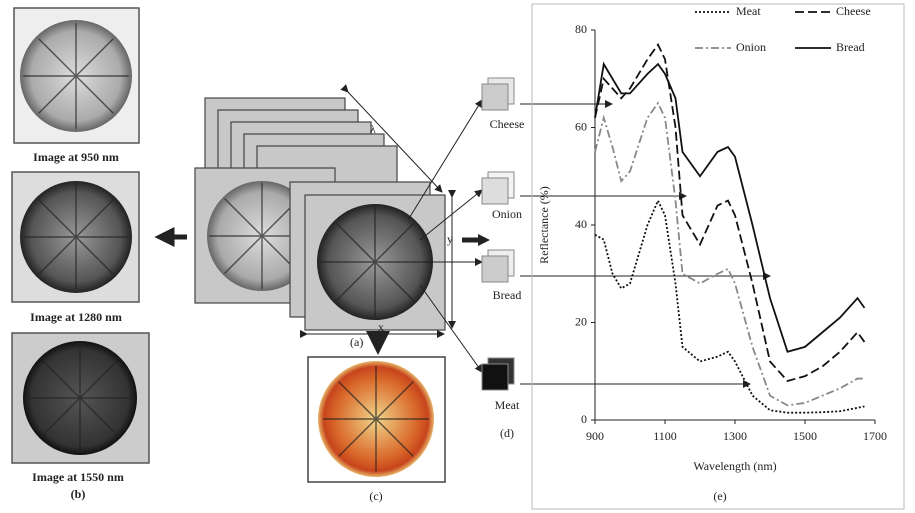 This screenshot has width=915, height=513. Describe the element at coordinates (450, 239) in the screenshot. I see `axis-label: y` at that location.